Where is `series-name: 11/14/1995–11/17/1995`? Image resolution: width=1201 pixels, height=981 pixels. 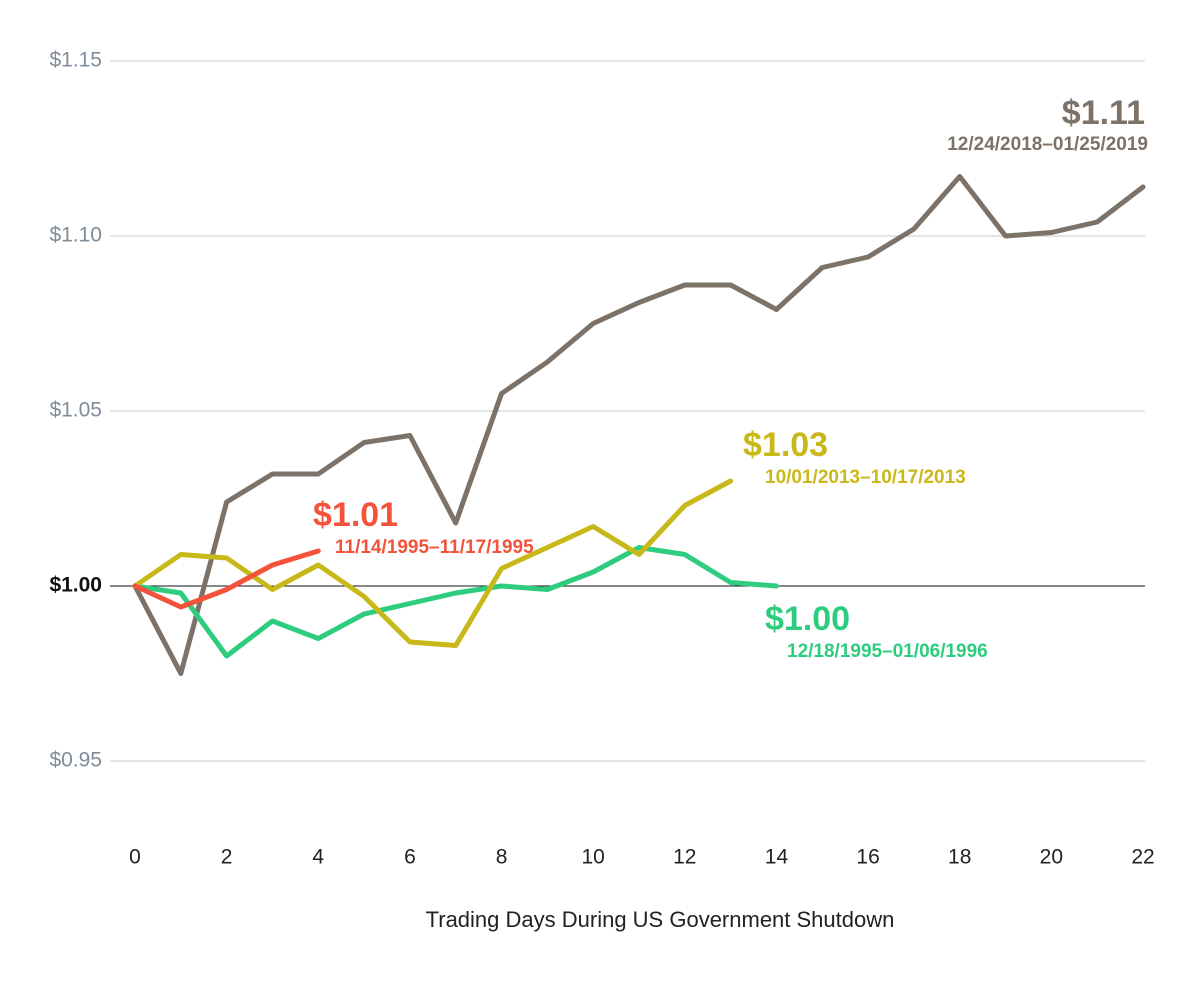 series-name: 11/14/1995–11/17/1995 is located at coordinates (434, 547).